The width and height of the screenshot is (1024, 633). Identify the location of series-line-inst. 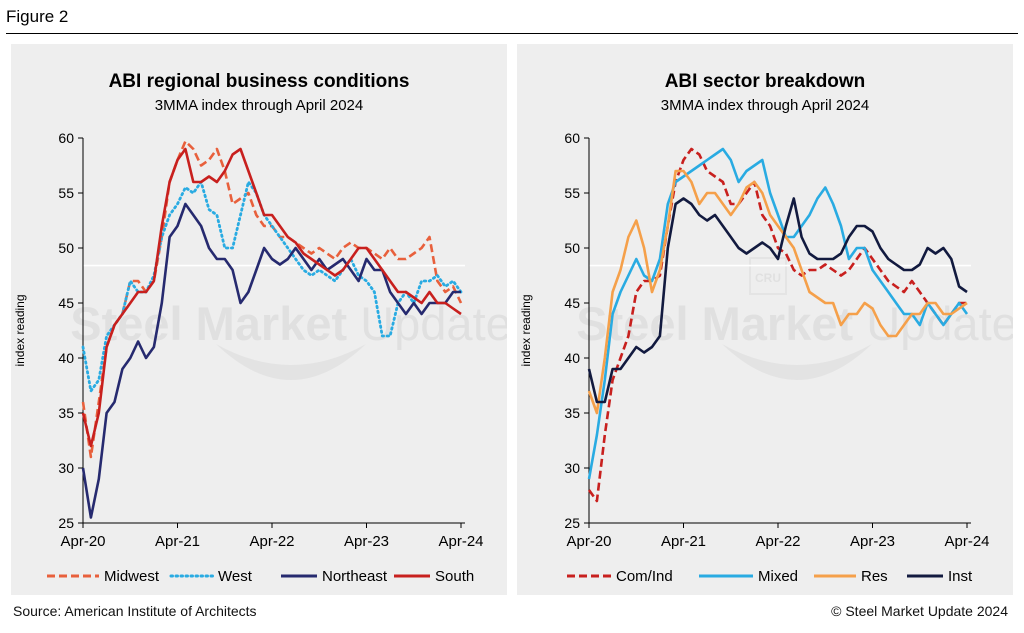
(777, 300).